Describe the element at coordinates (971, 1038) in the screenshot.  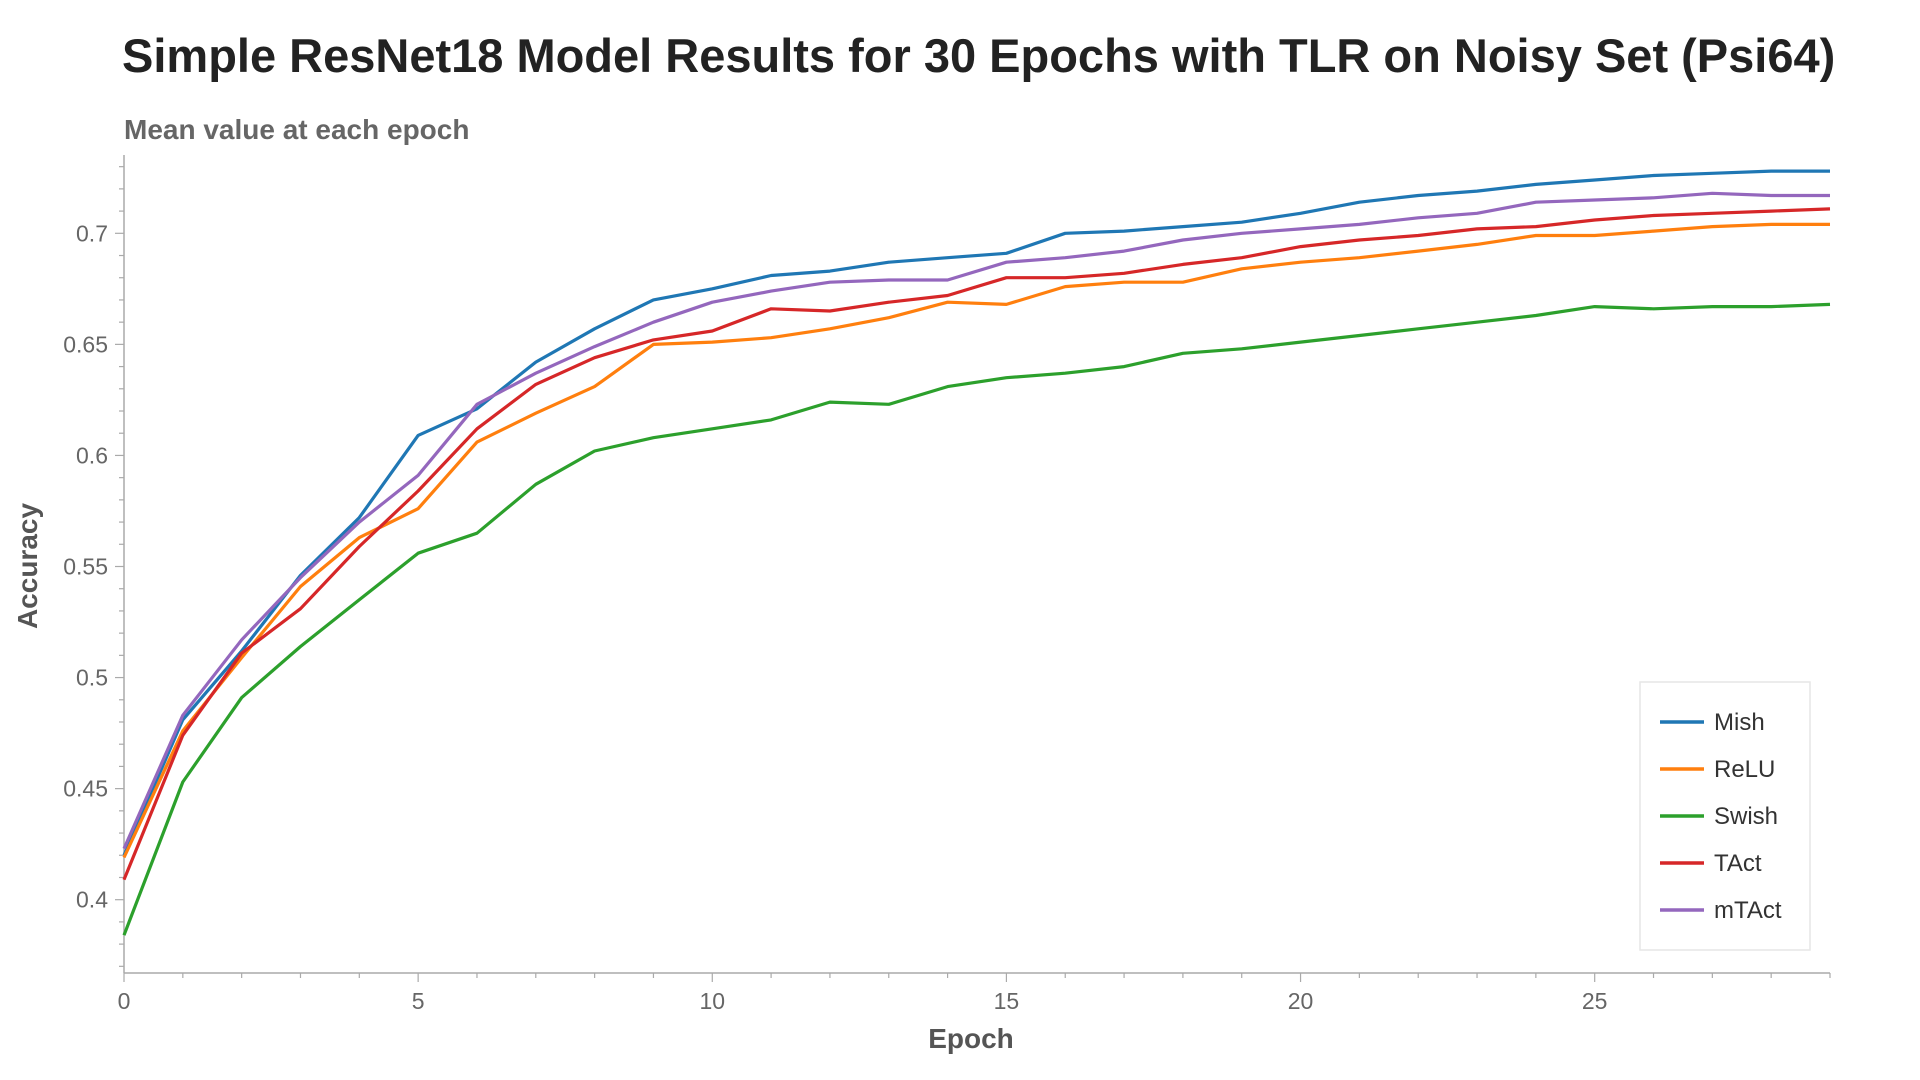
I see `x-axis-title: Epoch` at that location.